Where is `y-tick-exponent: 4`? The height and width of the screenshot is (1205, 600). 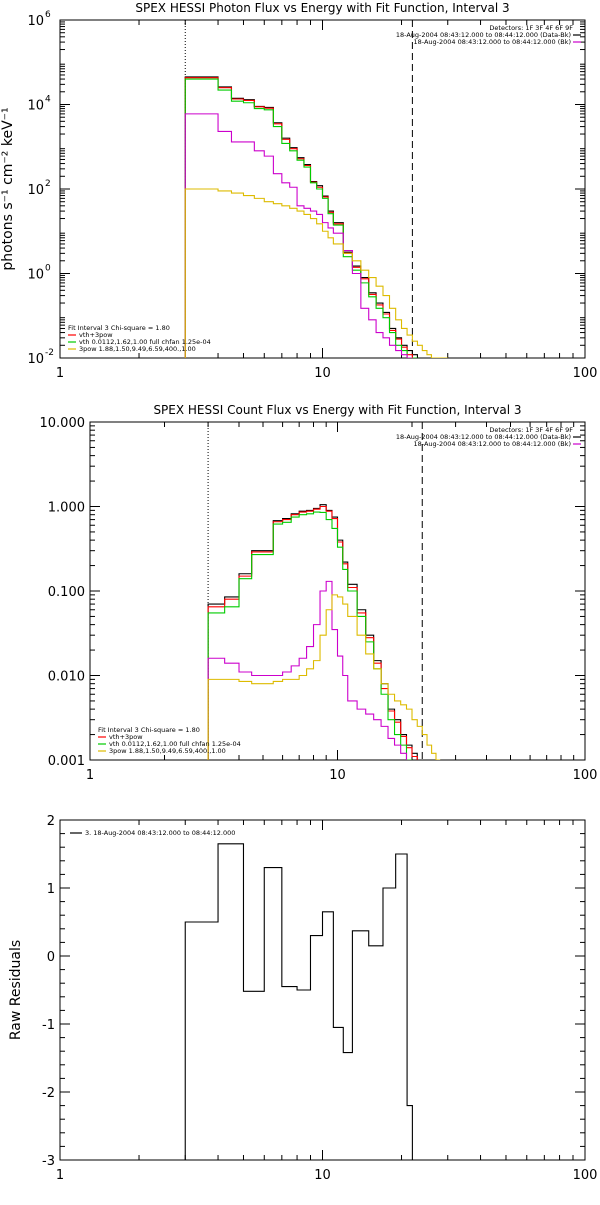 y-tick-exponent: 4 is located at coordinates (48, 100).